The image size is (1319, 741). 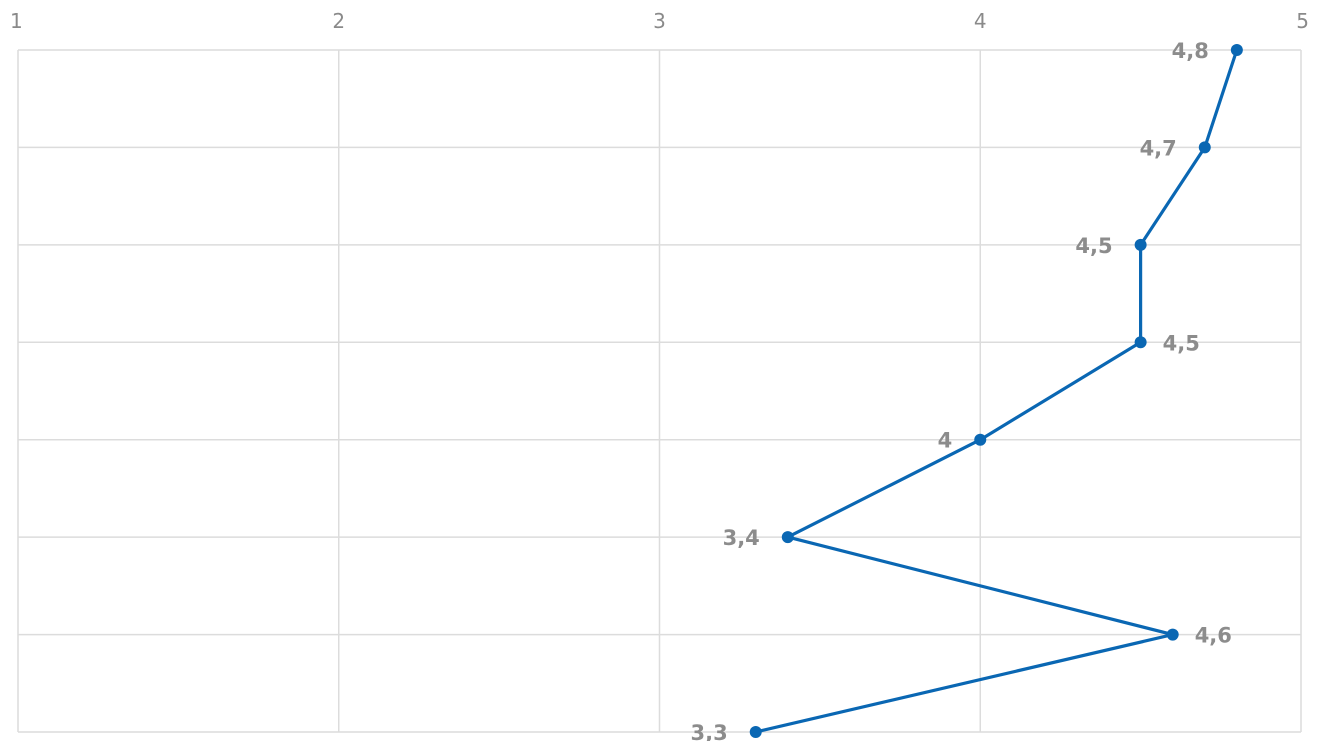 What do you see at coordinates (709, 731) in the screenshot?
I see `data-label: 3,3` at bounding box center [709, 731].